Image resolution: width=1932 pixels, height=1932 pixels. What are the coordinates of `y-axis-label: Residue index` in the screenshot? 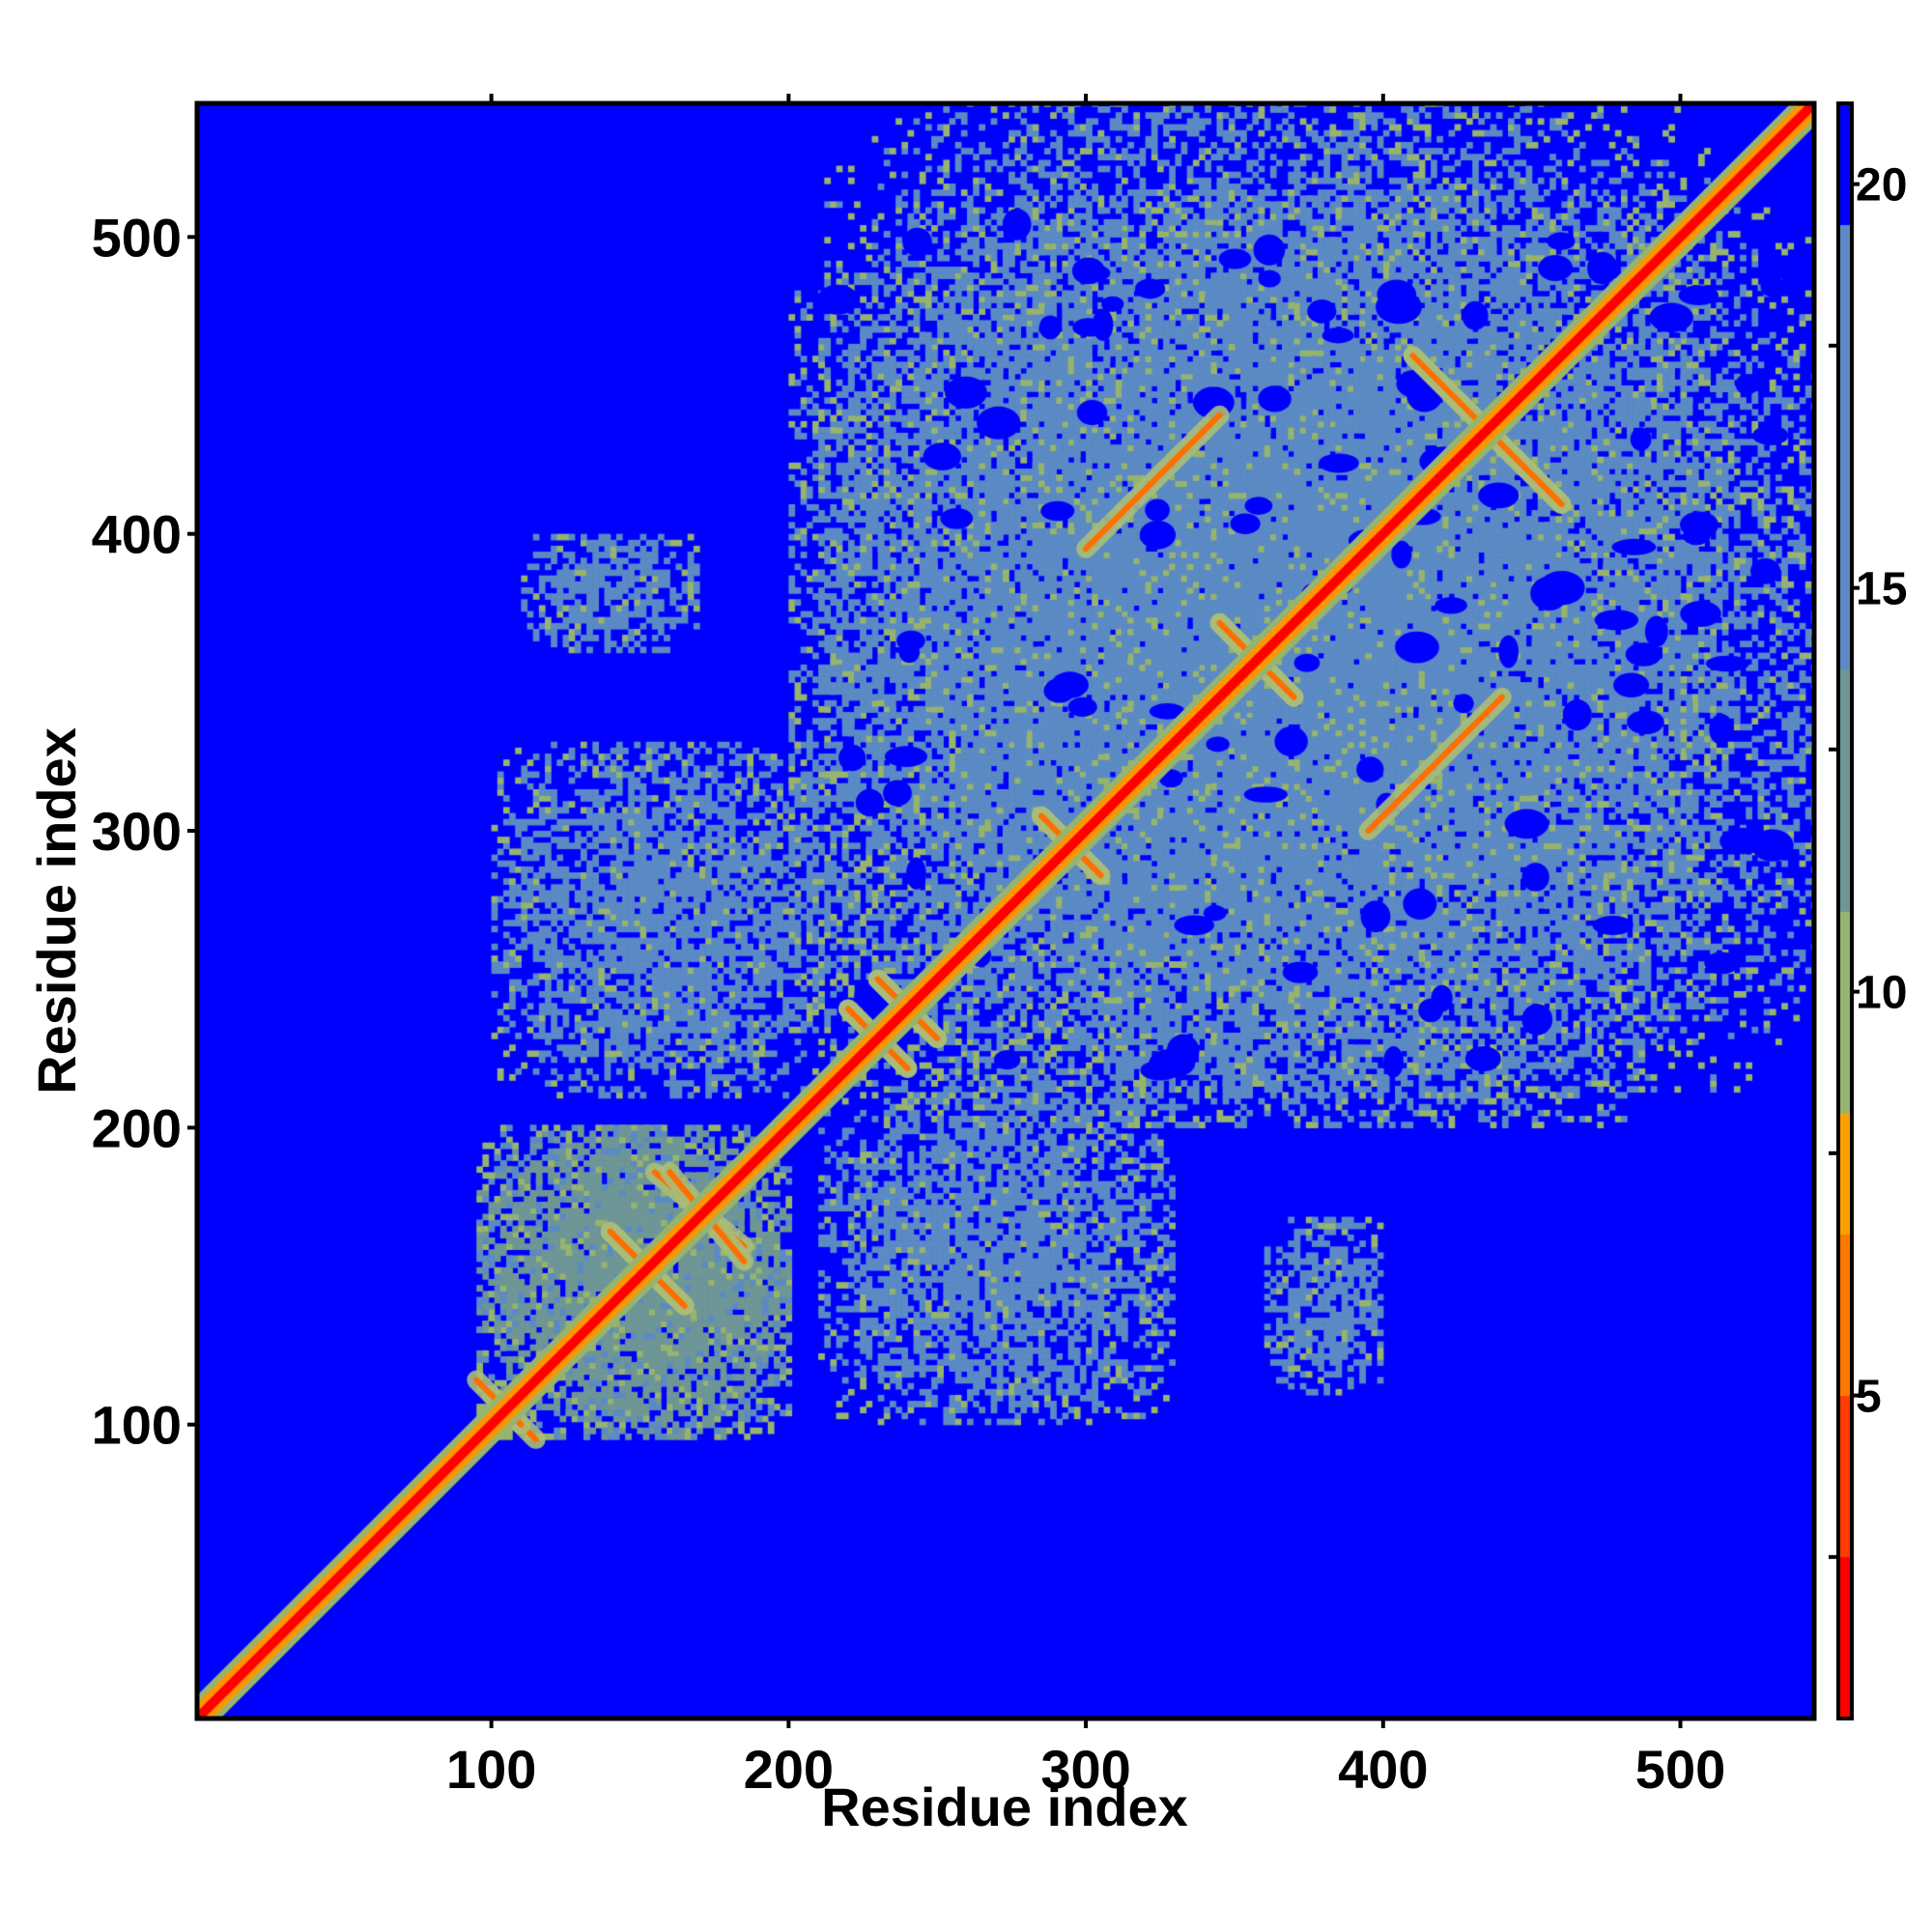 It's located at (56, 910).